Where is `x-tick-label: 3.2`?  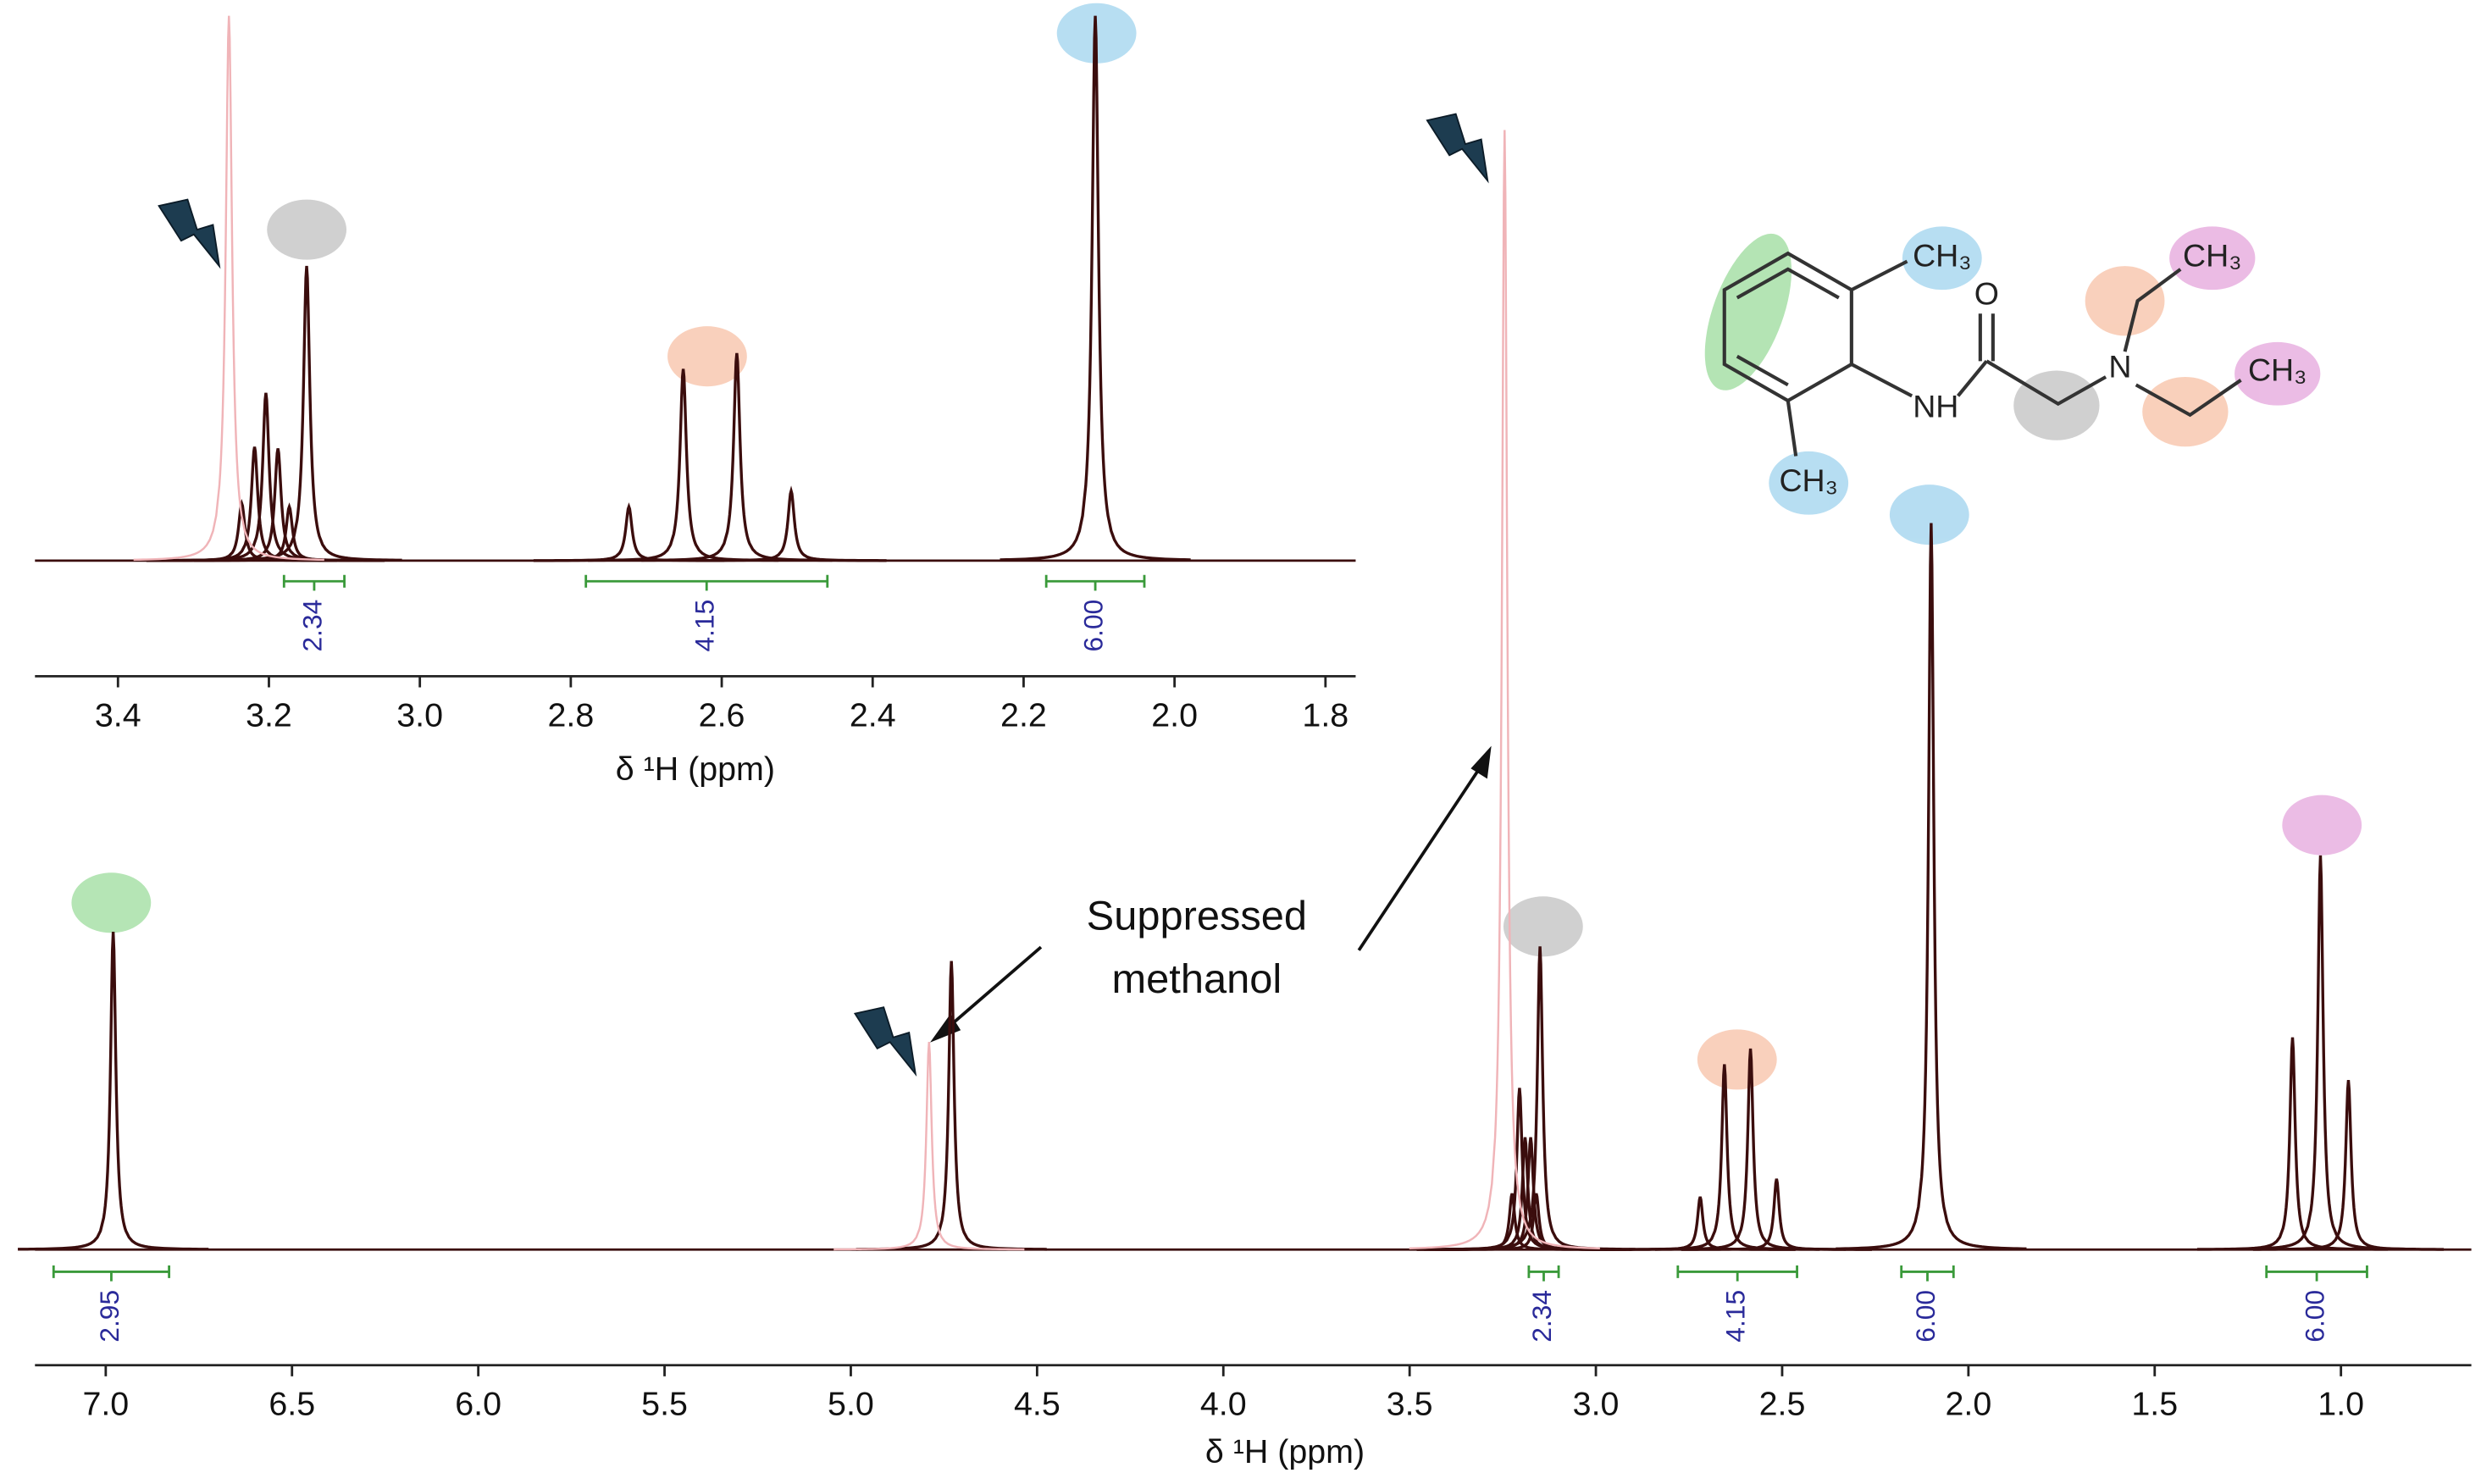
x-tick-label: 3.2 is located at coordinates (269, 715).